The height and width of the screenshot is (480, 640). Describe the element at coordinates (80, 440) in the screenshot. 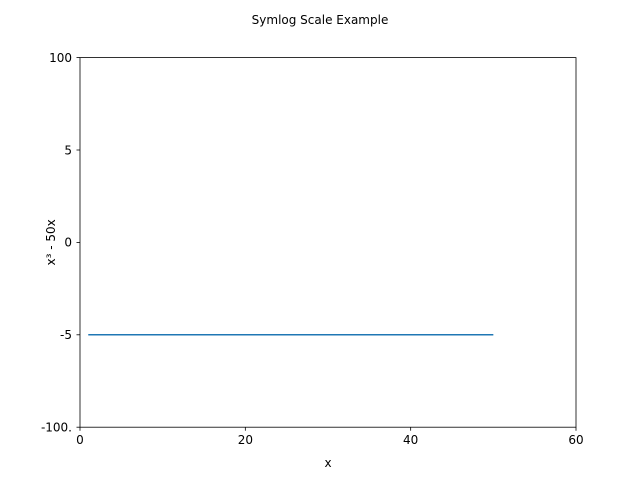

I see `x-tick-label: 0` at that location.